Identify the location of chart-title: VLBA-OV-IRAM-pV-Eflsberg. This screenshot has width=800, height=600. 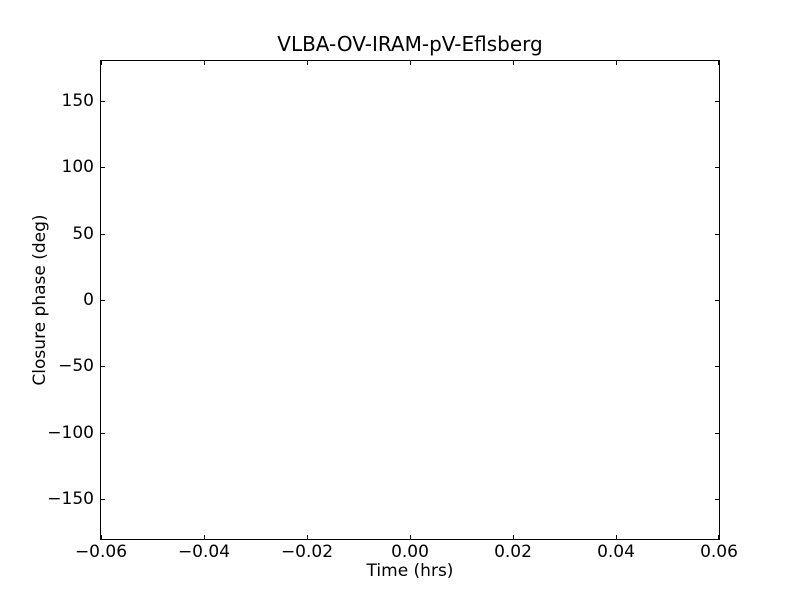
(410, 44).